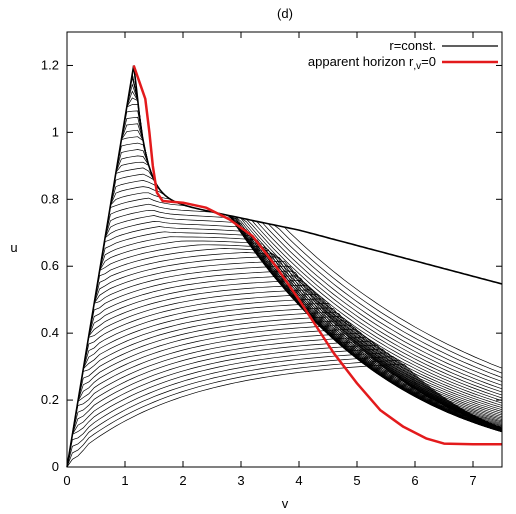  What do you see at coordinates (298, 480) in the screenshot?
I see `x-tick-label-4: 4` at bounding box center [298, 480].